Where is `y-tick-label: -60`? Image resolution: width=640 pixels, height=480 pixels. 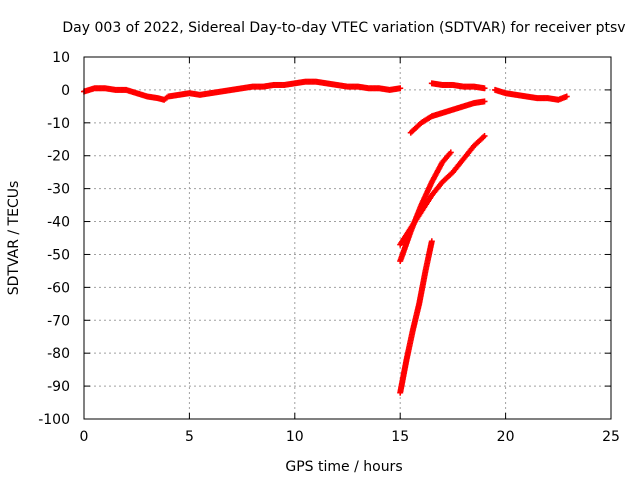
y-tick-label: -60 is located at coordinates (58, 288).